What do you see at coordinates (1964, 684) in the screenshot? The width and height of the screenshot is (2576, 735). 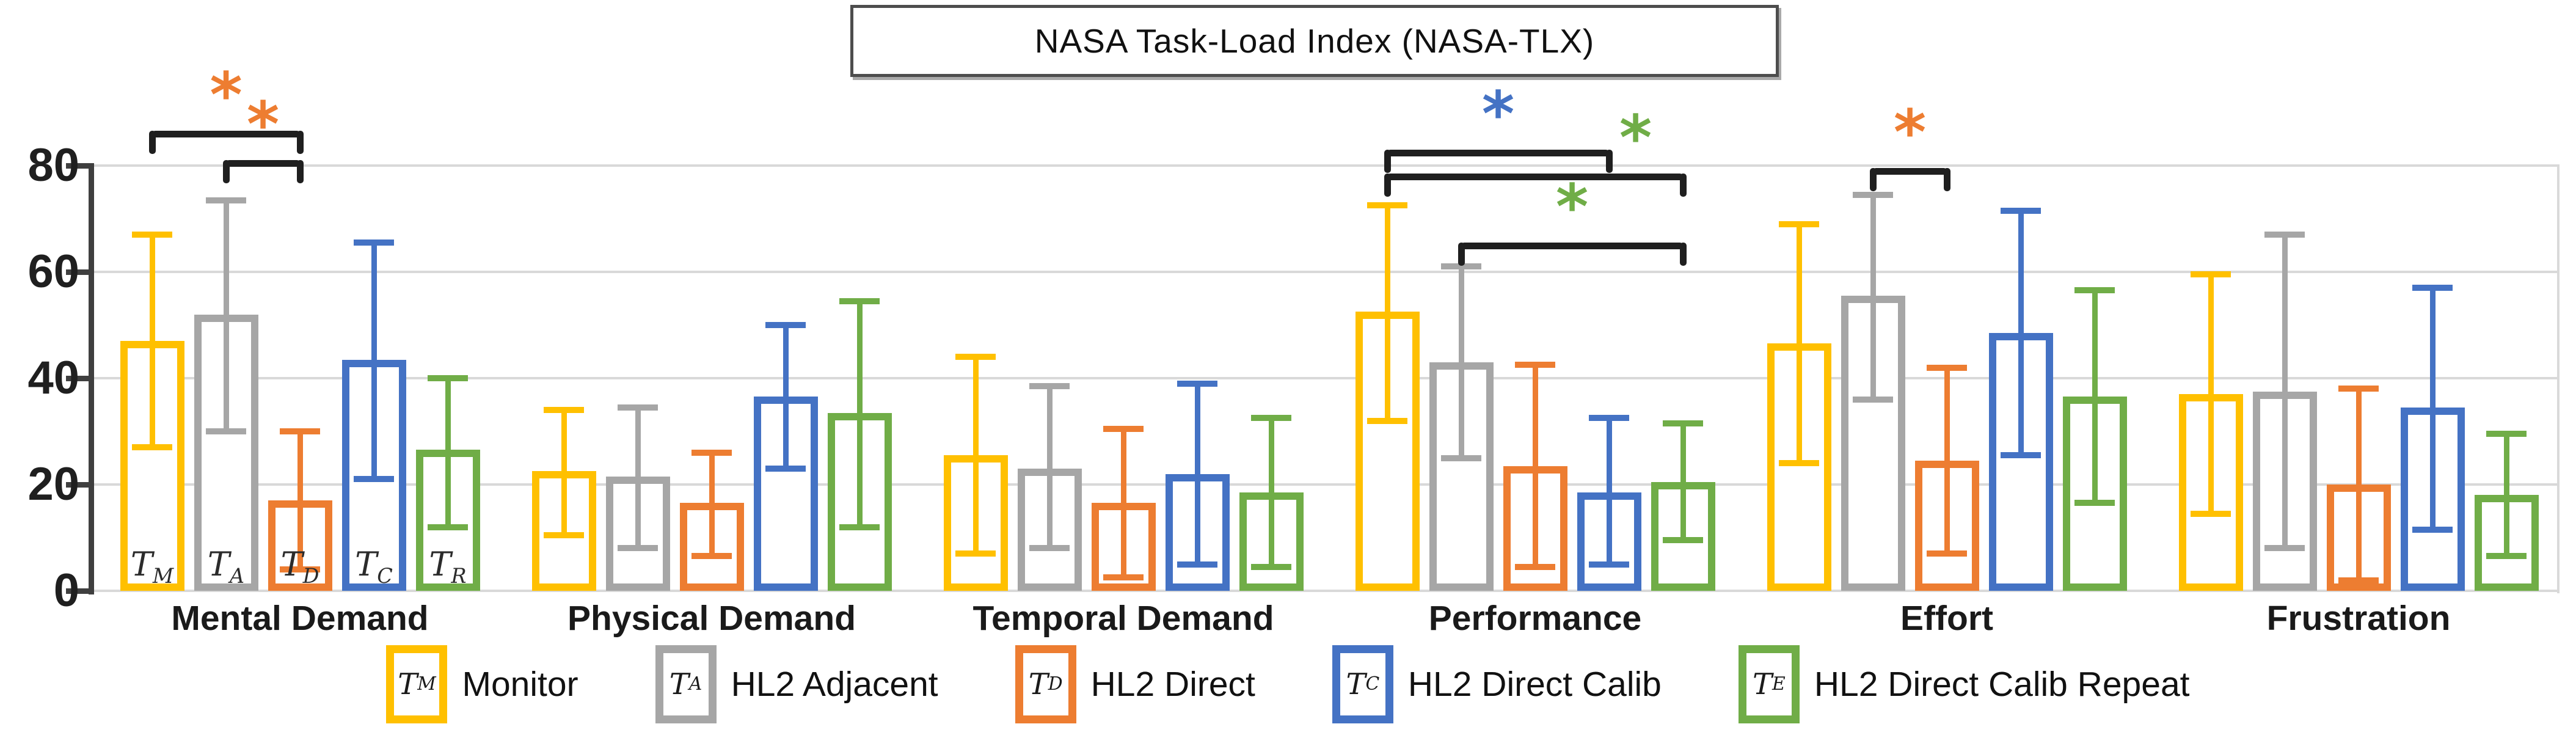 I see `legend-item: T E HL2 Direct Calib Repeat` at bounding box center [1964, 684].